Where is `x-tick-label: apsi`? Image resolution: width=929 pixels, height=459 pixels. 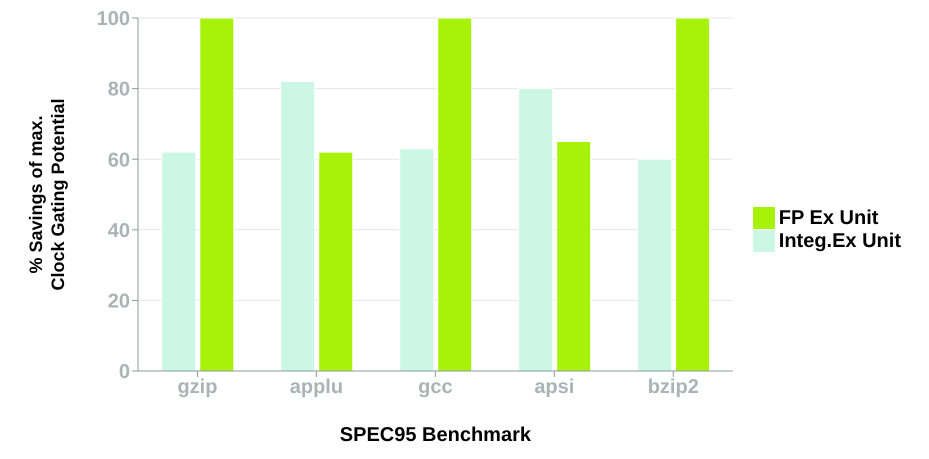 x-tick-label: apsi is located at coordinates (554, 387).